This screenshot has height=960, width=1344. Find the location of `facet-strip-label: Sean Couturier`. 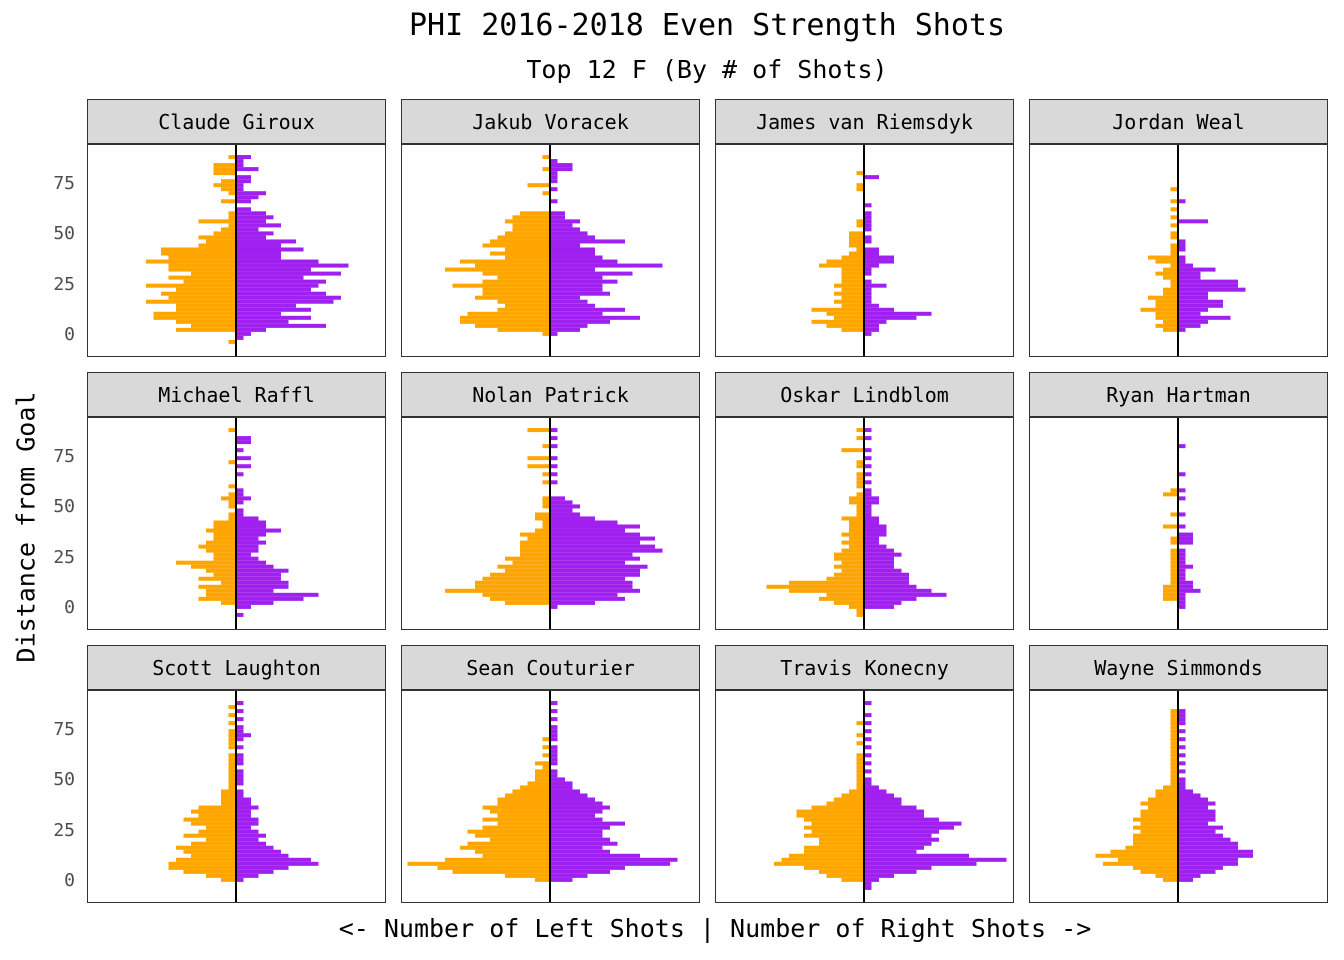

facet-strip-label: Sean Couturier is located at coordinates (550, 667).